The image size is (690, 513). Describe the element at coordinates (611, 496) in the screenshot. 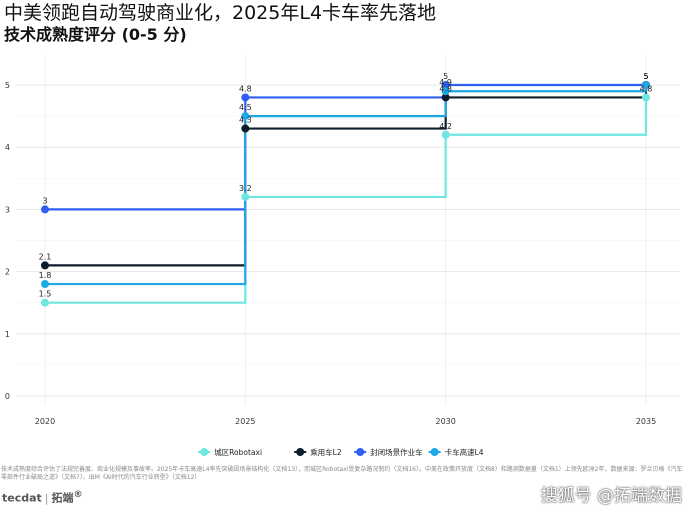

I see `watermark: 搜狐号 @拓端数据` at that location.